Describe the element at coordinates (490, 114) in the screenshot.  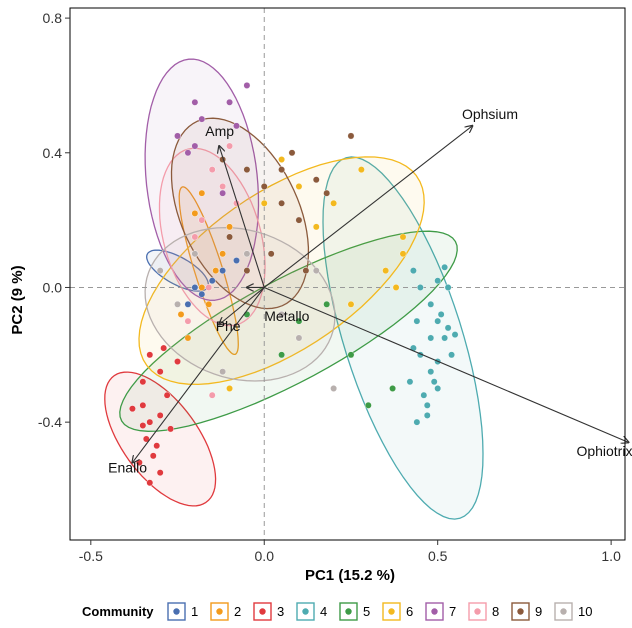
I see `loading-label-ophsium: Ophsium` at that location.